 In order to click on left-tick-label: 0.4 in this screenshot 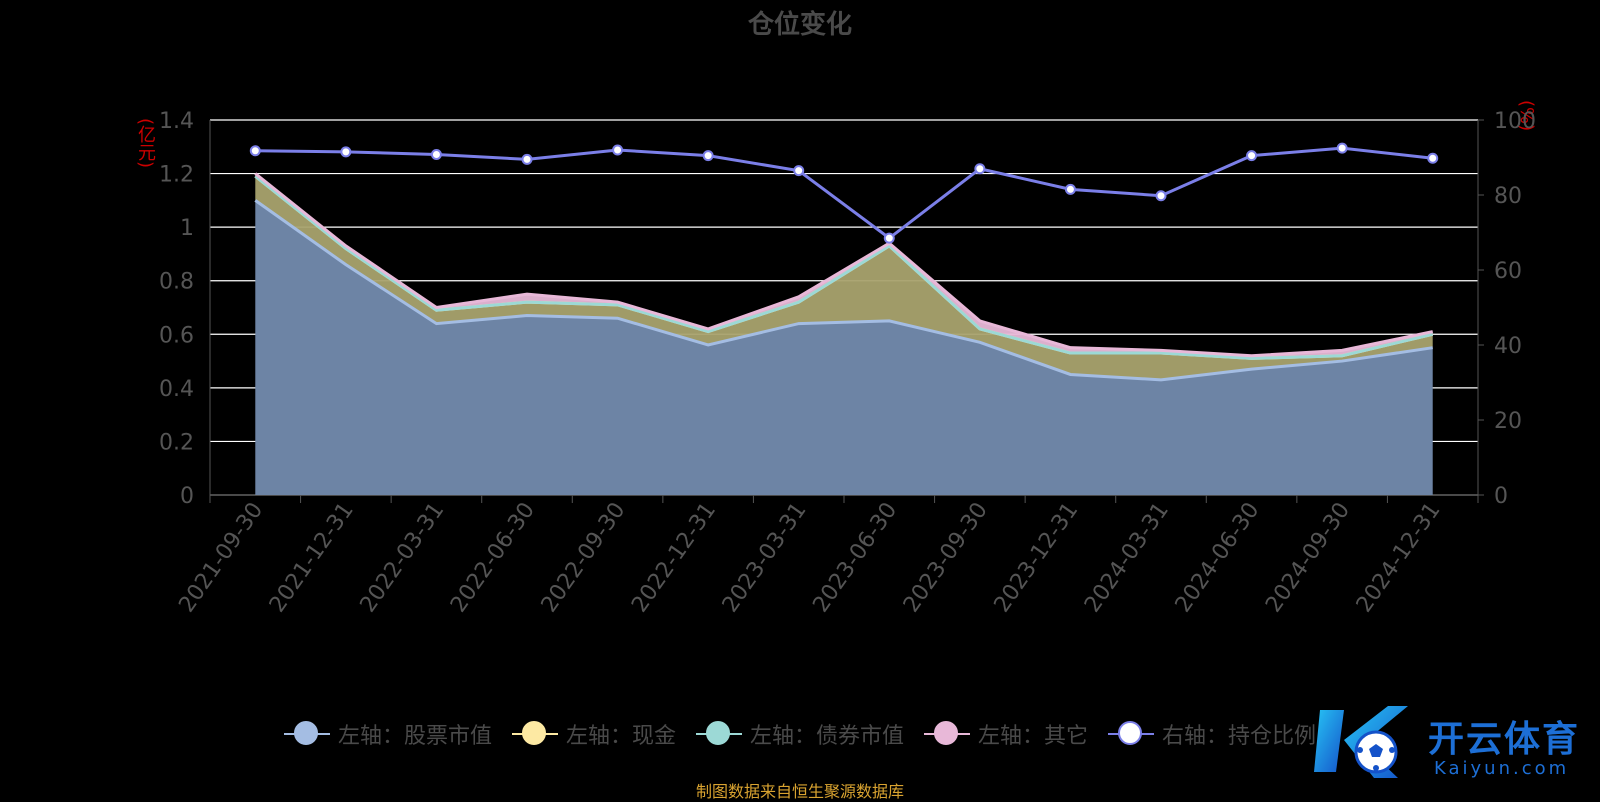, I will do `click(176, 389)`.